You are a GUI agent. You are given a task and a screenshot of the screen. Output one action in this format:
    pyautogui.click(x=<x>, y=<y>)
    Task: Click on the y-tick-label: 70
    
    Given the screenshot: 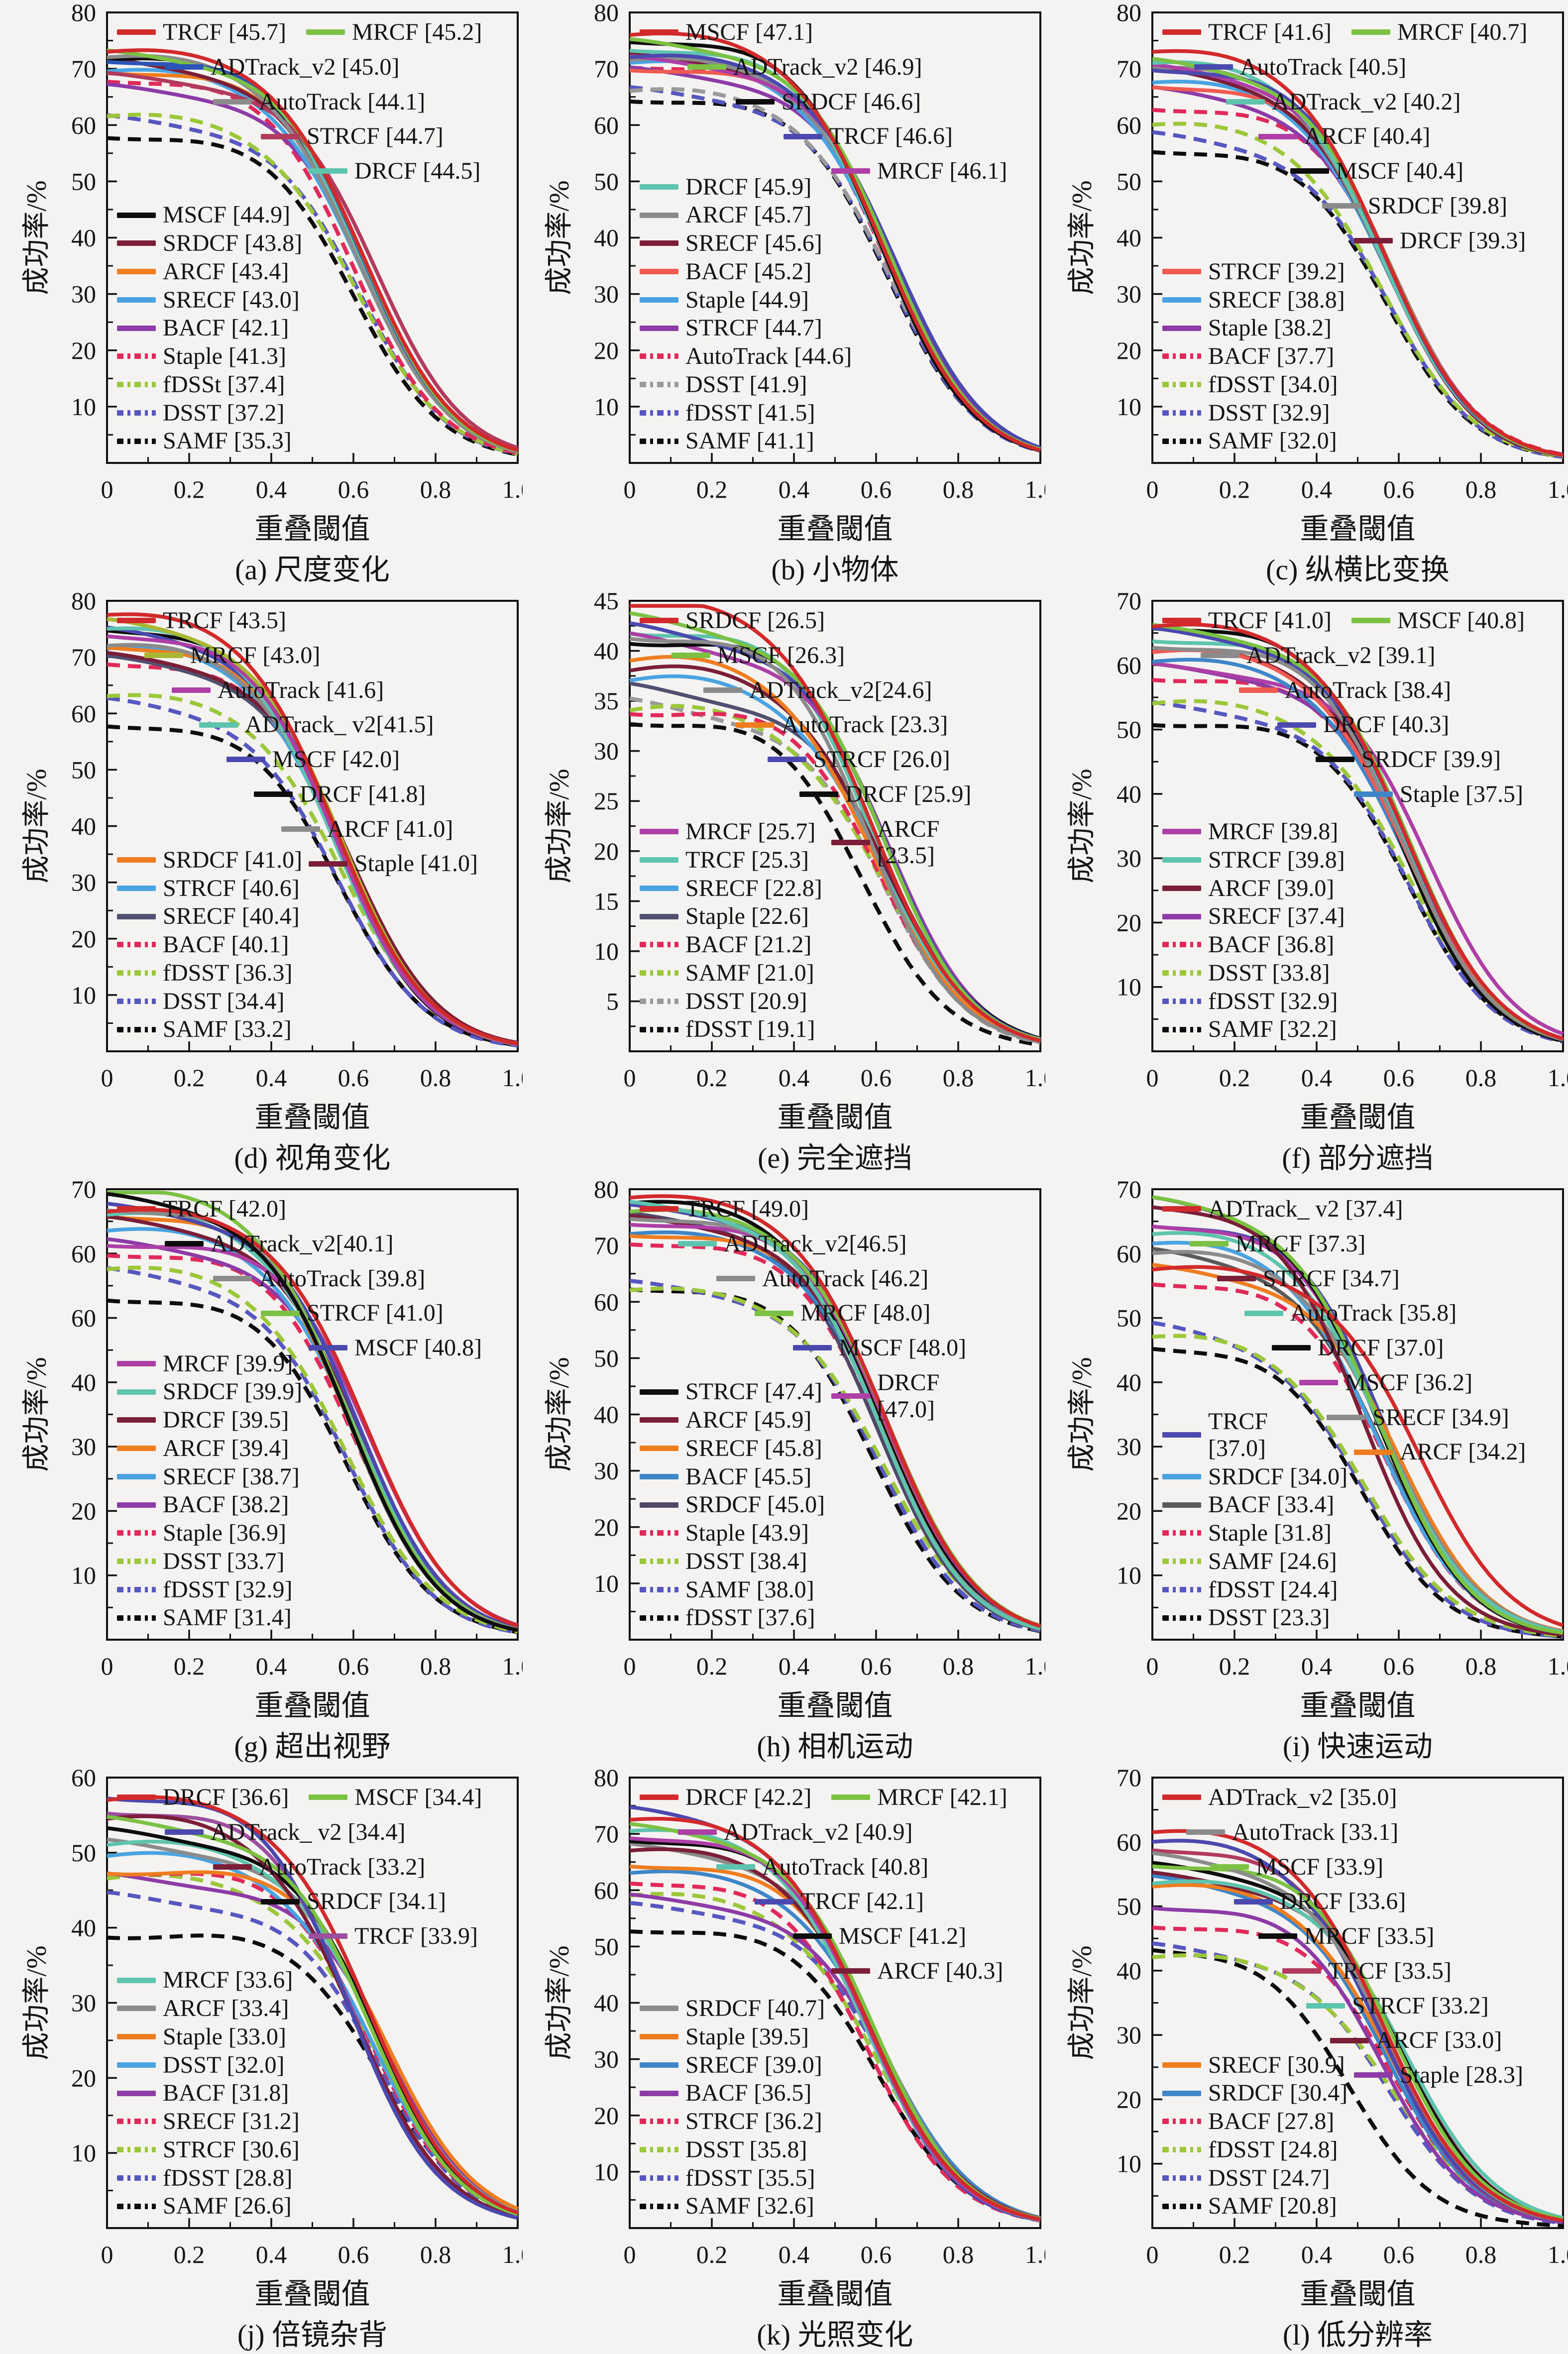 What is the action you would take?
    pyautogui.click(x=1129, y=1190)
    